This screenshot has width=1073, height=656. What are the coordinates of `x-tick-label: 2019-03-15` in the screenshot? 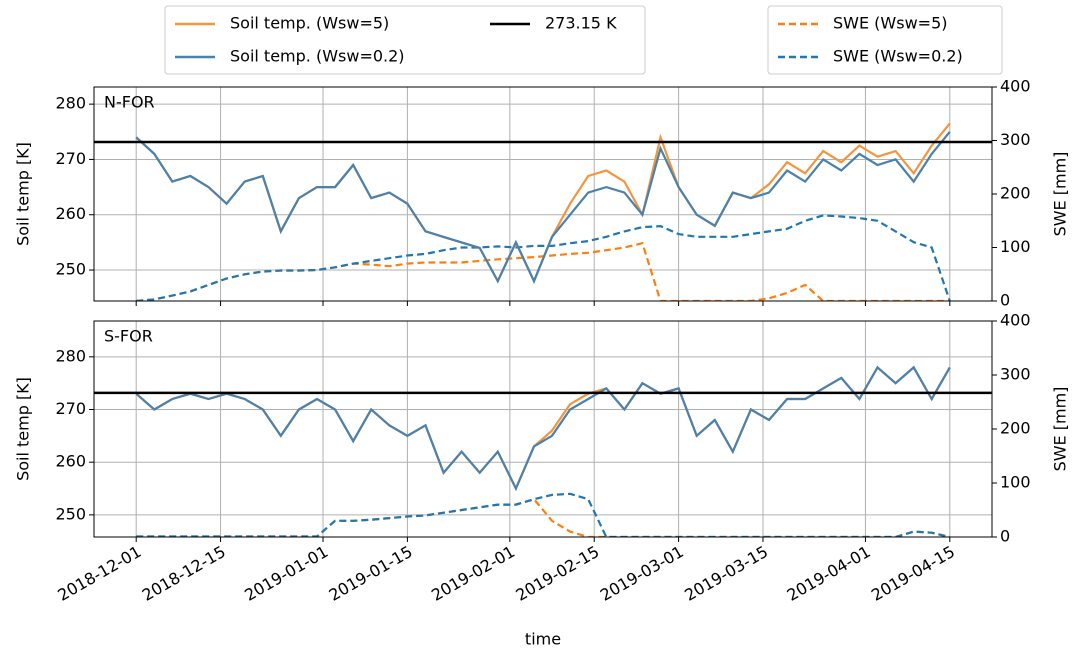 It's located at (726, 573).